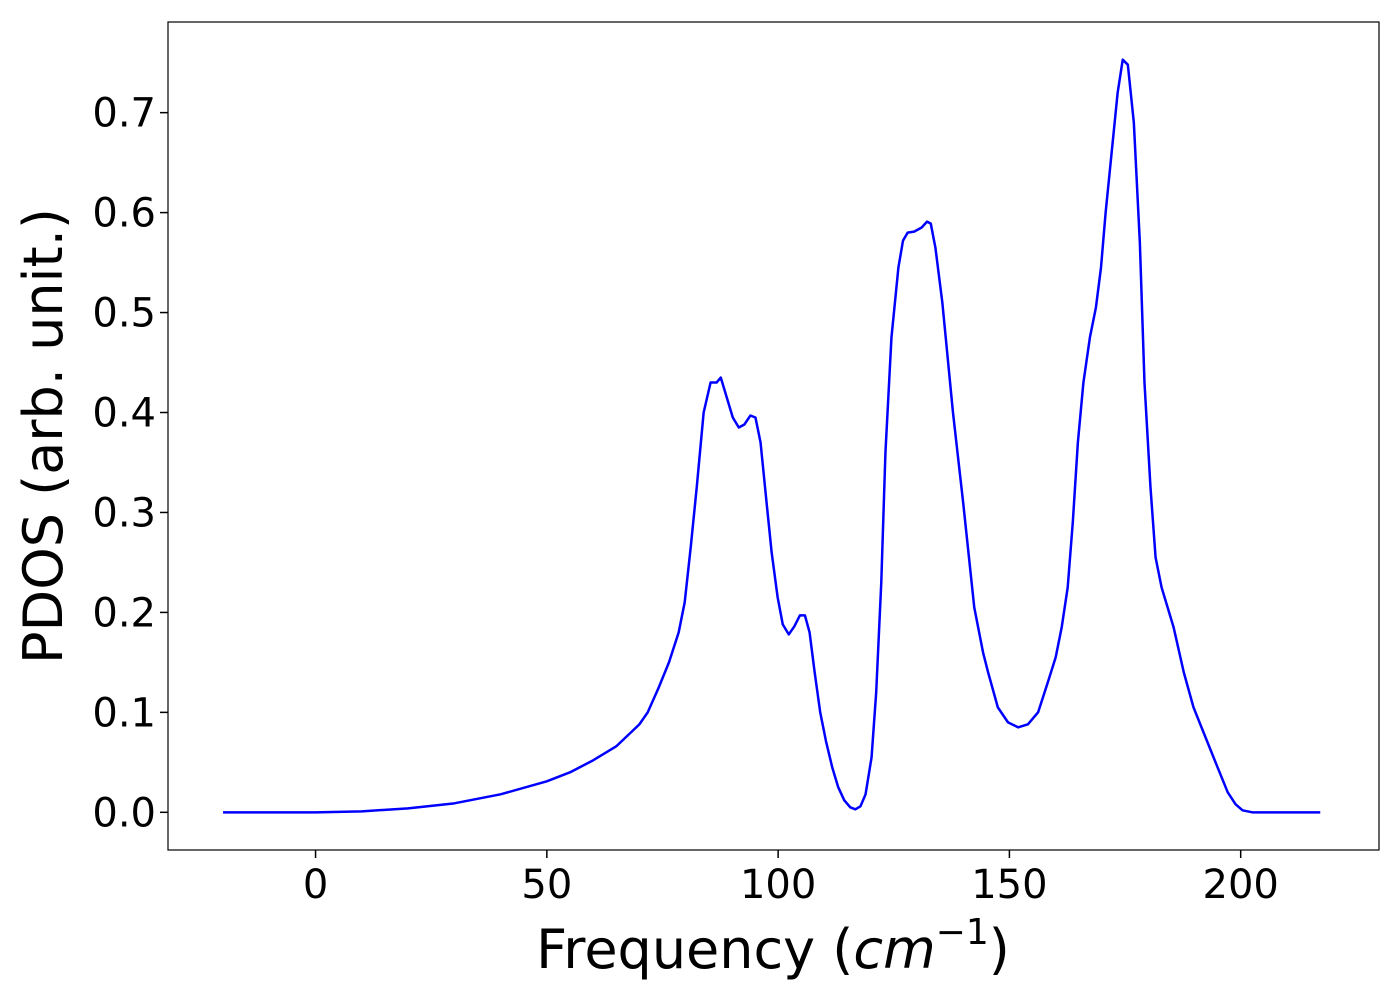  Describe the element at coordinates (124, 314) in the screenshot. I see `y-tick-label: 0.5` at that location.